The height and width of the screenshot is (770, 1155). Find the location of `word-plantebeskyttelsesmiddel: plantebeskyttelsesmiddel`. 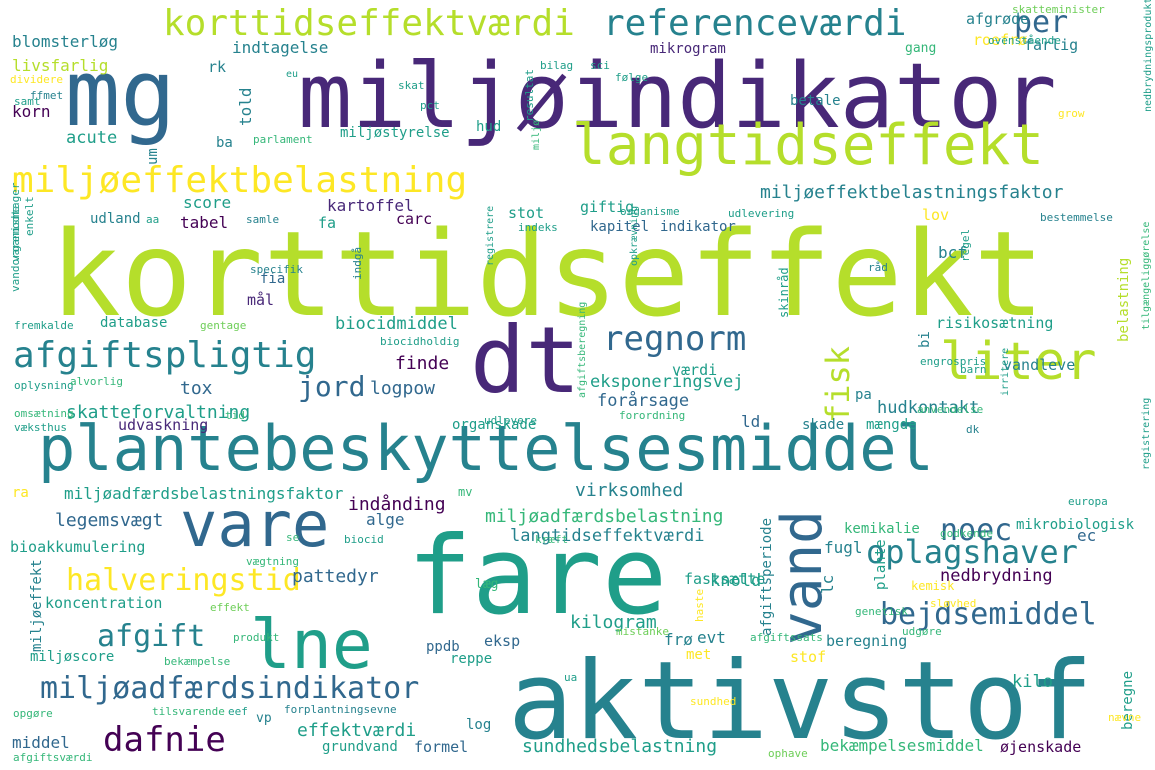

word-plantebeskyttelsesmiddel: plantebeskyttelsesmiddel is located at coordinates (486, 448).